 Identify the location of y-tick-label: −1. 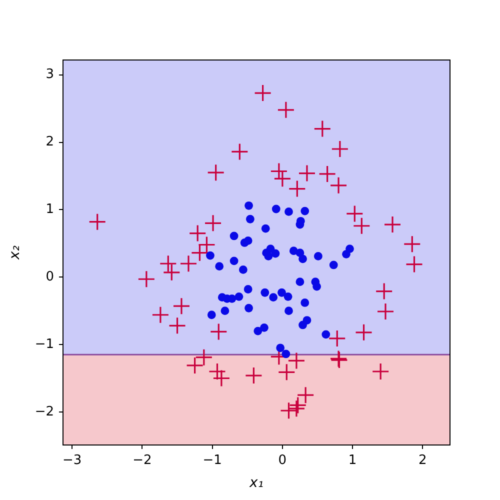
(44, 344).